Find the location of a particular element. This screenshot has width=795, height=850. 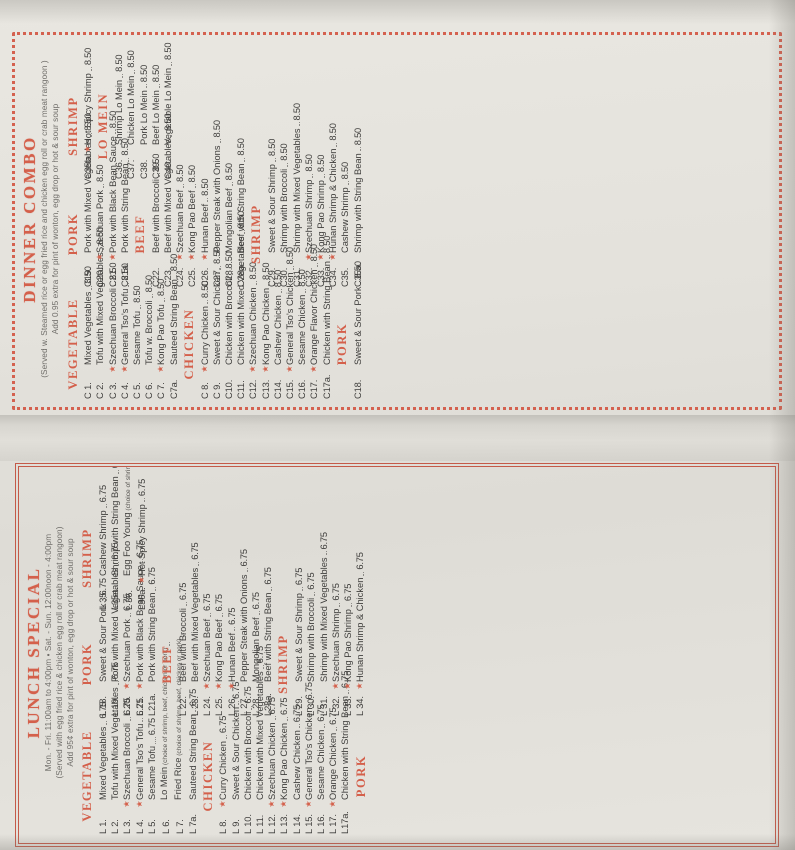

menu-item-code: L 28. is located at coordinates (256, 706).